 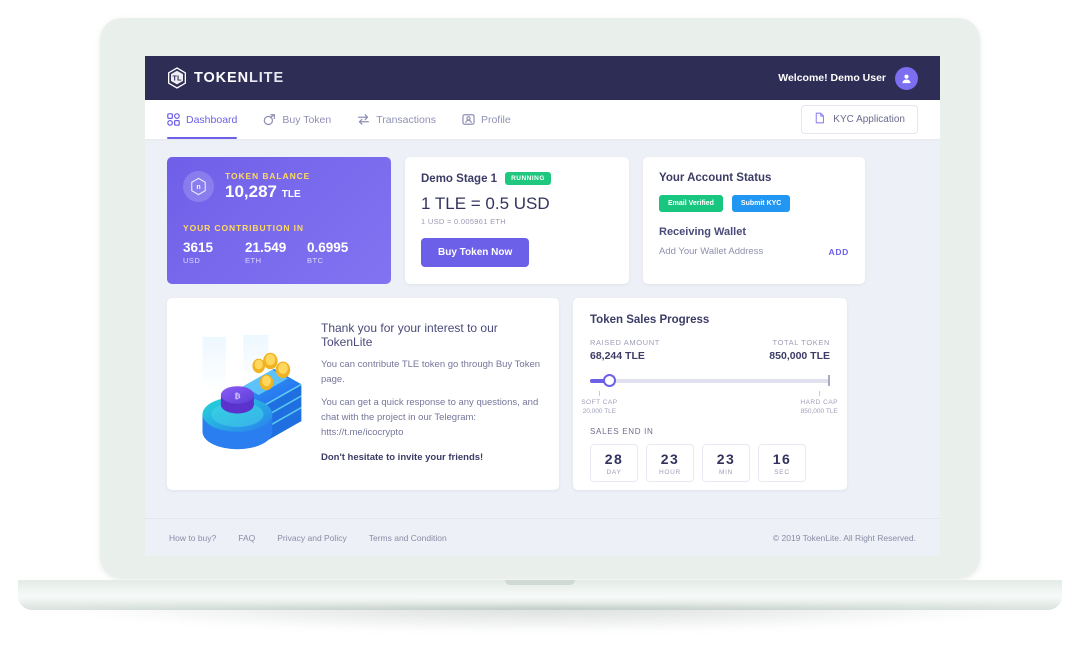 What do you see at coordinates (617, 356) in the screenshot?
I see `raised-amount-value: 68,244 TLE` at bounding box center [617, 356].